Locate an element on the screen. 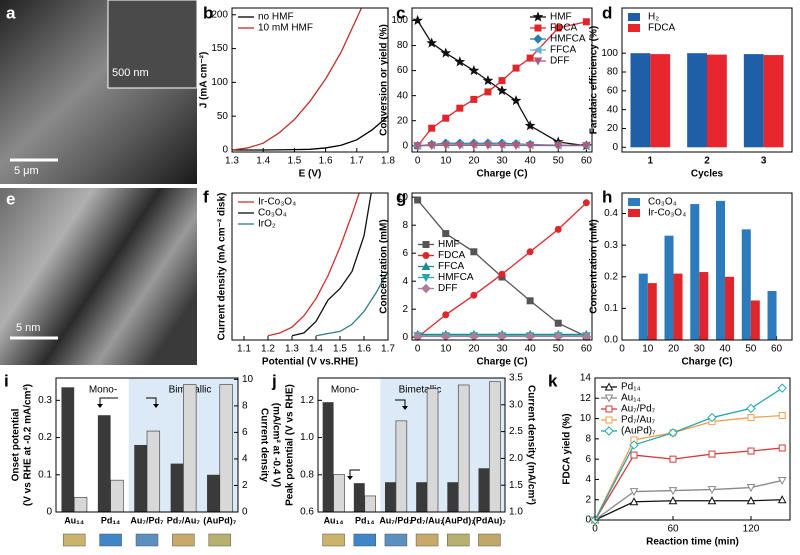  y-axis-label: Peak potential (V vs RHE) is located at coordinates (290, 445).